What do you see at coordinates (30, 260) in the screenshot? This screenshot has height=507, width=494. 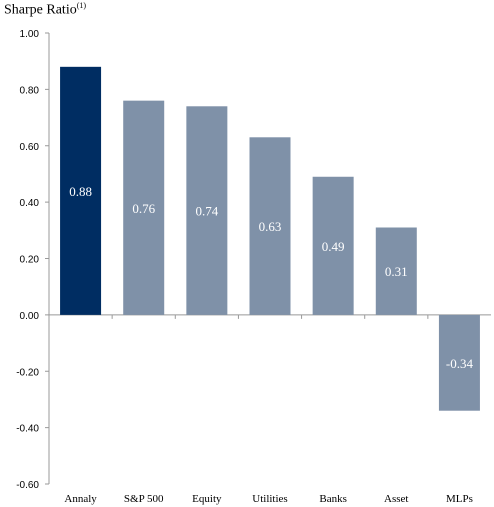 I see `y-tick-label: 0.20` at bounding box center [30, 260].